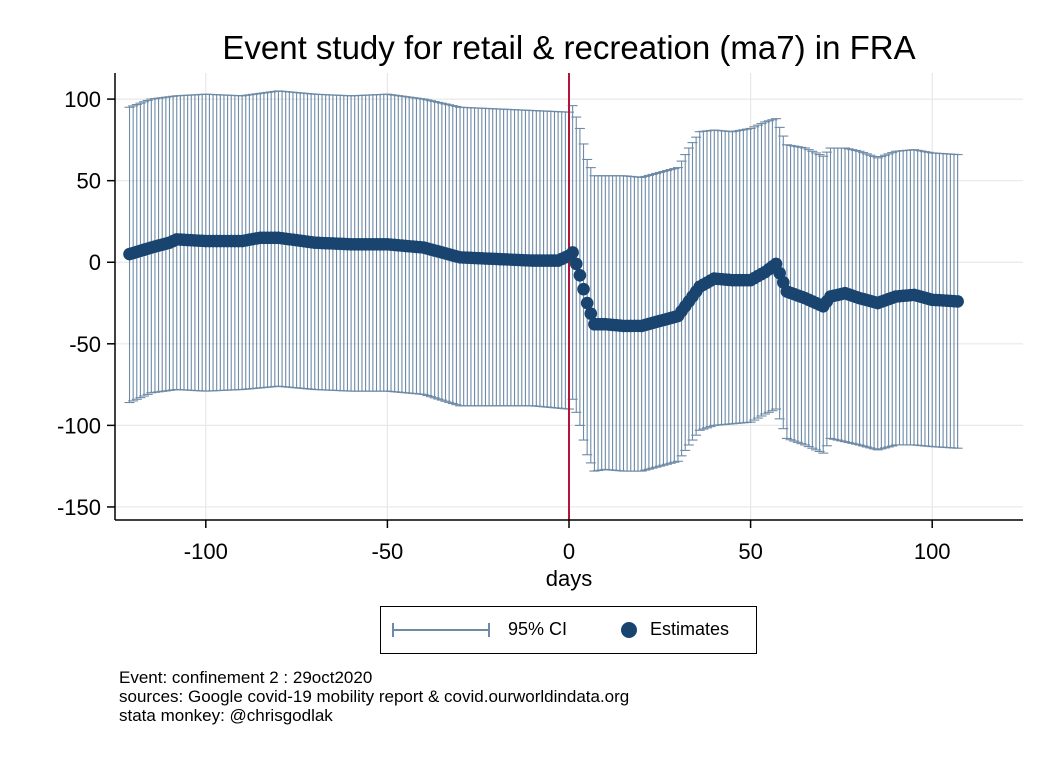  I want to click on legend-item-ci: 95% CI, so click(479, 629).